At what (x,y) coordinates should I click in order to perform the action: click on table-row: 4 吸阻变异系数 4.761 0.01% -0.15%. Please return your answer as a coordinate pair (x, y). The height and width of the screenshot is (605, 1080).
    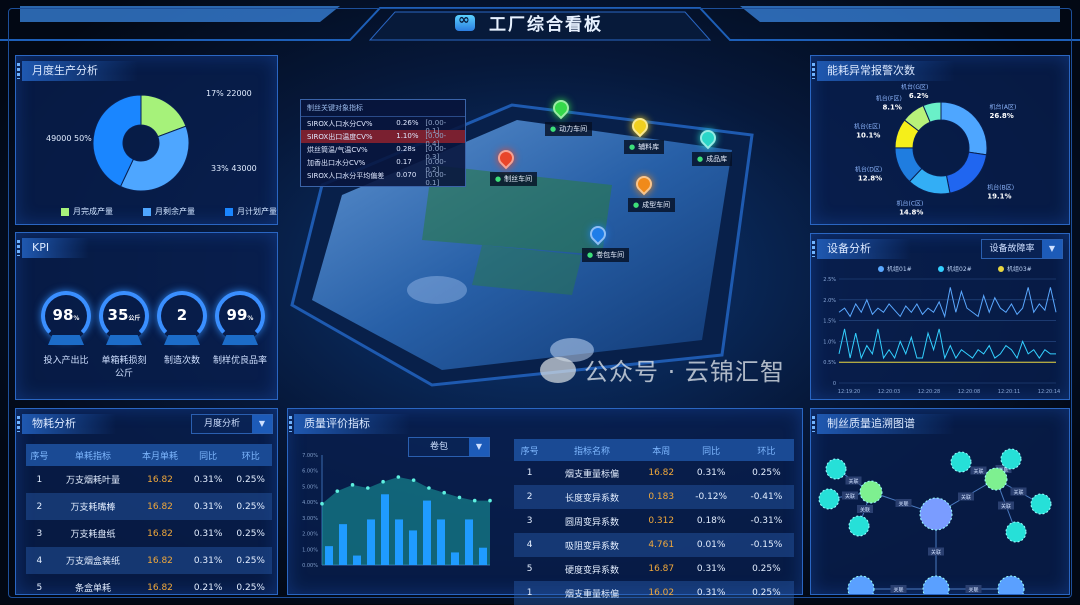
    Looking at the image, I should click on (654, 545).